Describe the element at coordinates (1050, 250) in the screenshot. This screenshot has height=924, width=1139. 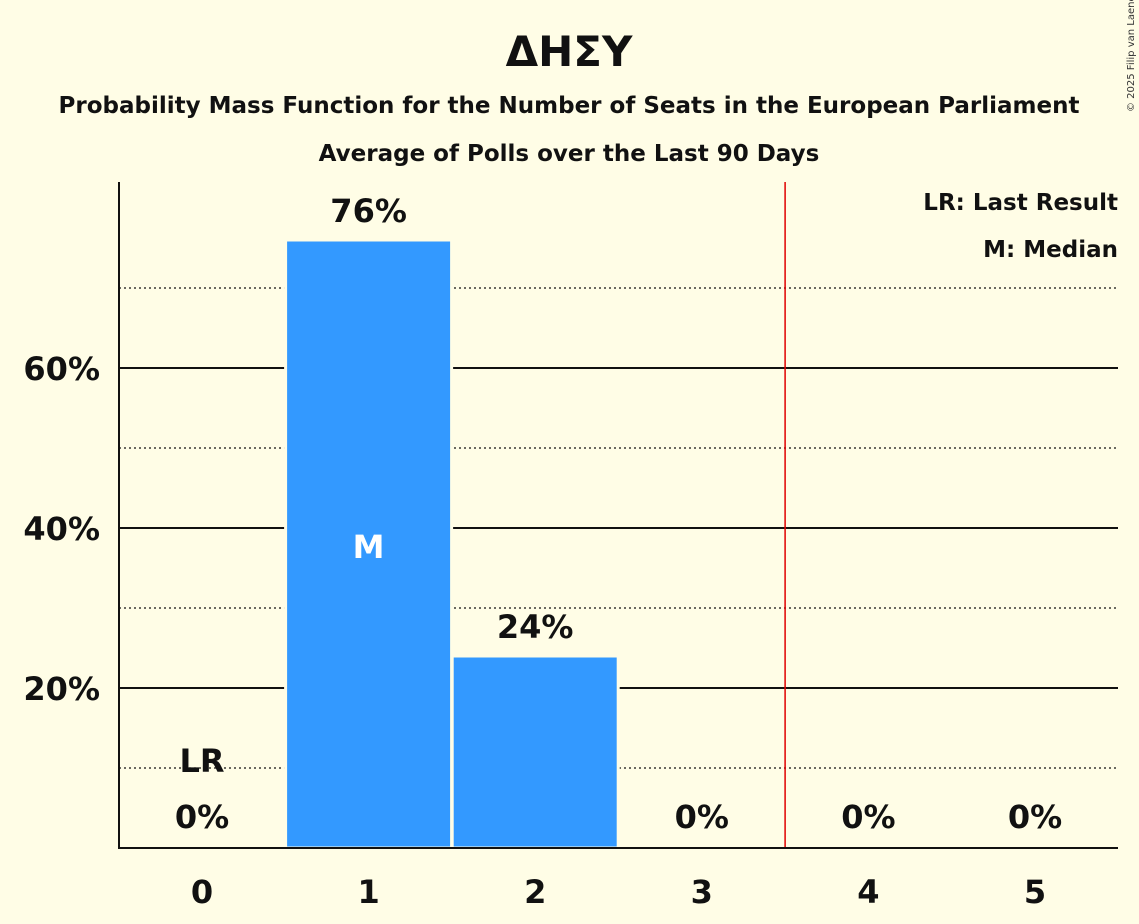
I see `legend-median: M: Median` at that location.